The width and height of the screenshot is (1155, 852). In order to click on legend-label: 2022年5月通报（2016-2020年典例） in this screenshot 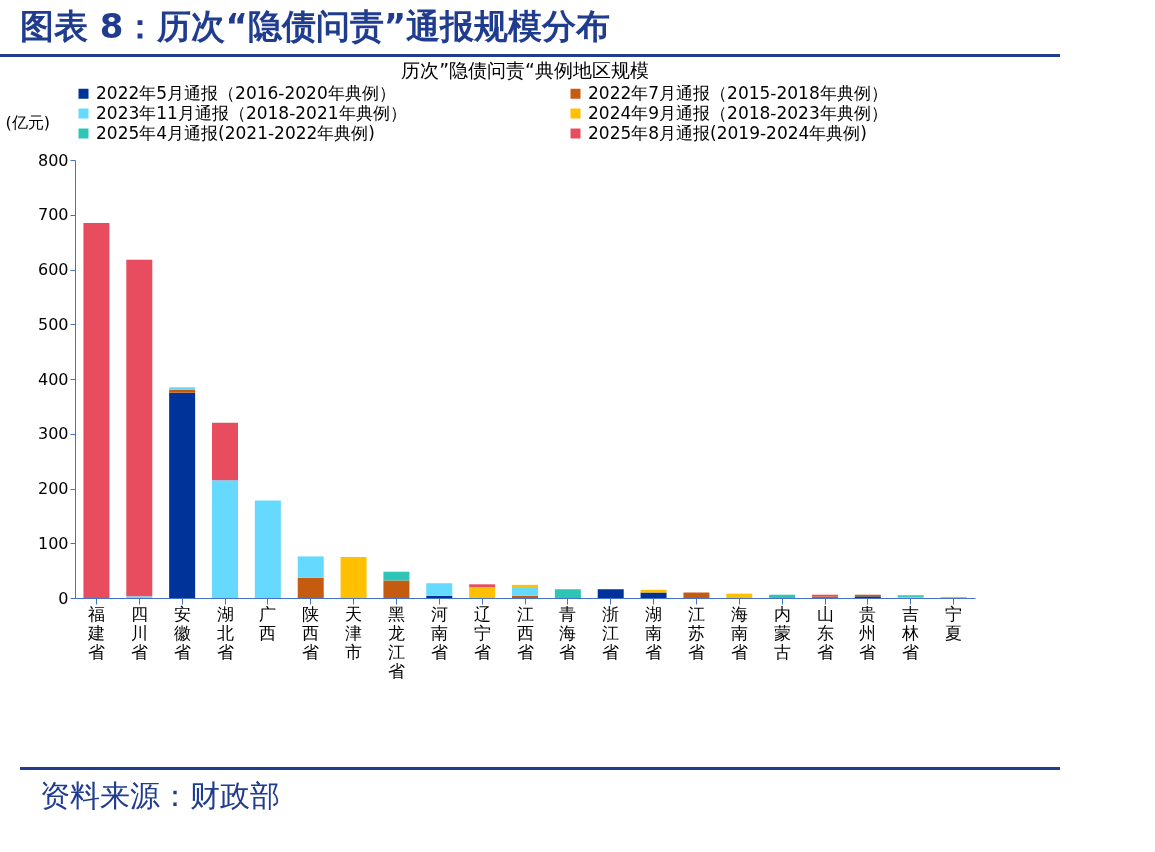, I will do `click(246, 92)`.